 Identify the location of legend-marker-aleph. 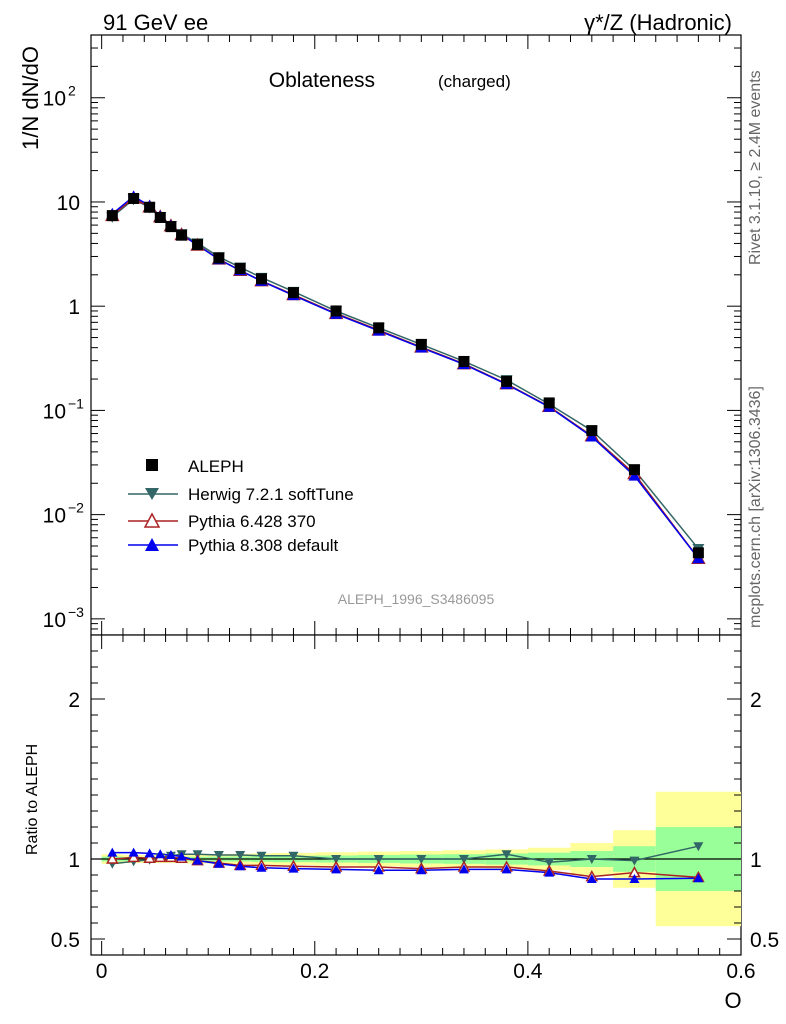
(152, 465).